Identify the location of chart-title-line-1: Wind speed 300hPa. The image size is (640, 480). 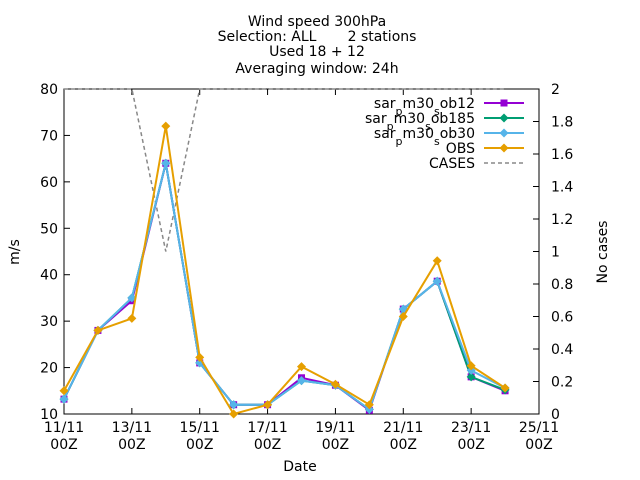
(317, 22).